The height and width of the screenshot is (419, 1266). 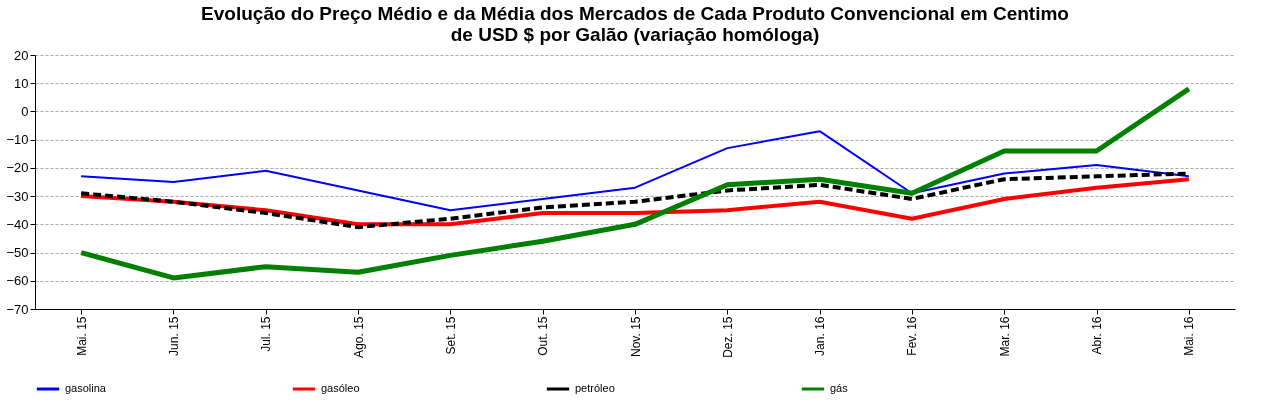 What do you see at coordinates (1097, 335) in the screenshot?
I see `x-tick-label: Abr. 16` at bounding box center [1097, 335].